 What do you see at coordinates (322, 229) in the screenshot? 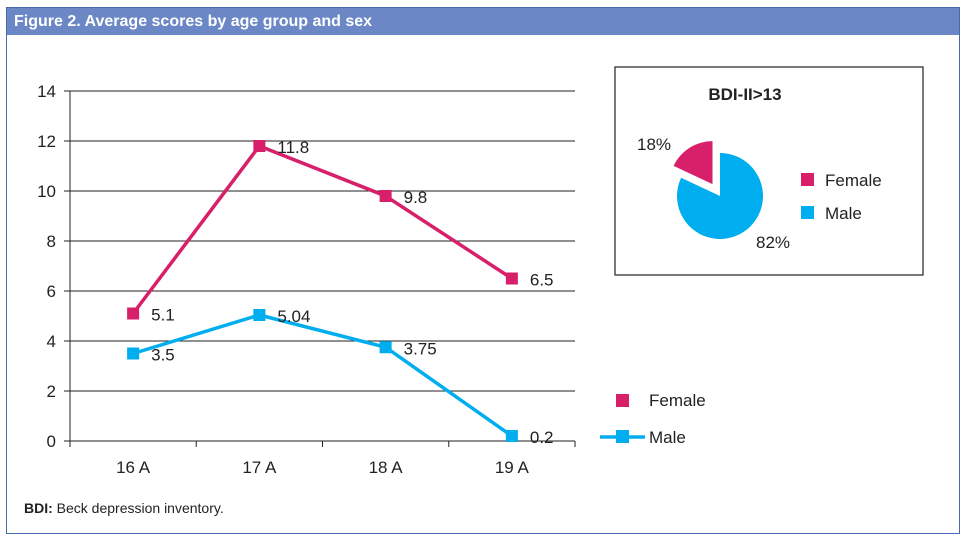
I see `series-line-female` at bounding box center [322, 229].